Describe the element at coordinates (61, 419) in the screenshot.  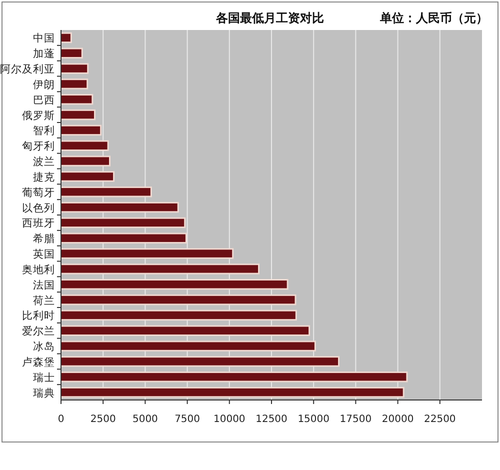
I see `x-tick-label: 0` at that location.